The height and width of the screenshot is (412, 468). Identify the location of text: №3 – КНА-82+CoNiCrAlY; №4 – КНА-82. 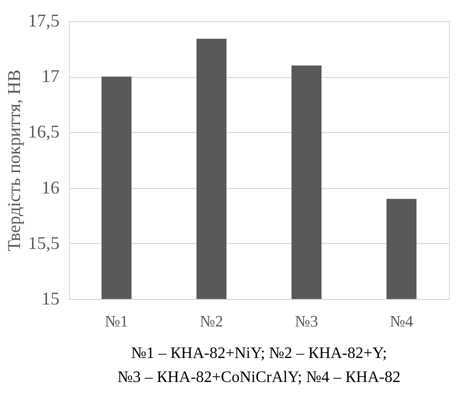
(259, 377).